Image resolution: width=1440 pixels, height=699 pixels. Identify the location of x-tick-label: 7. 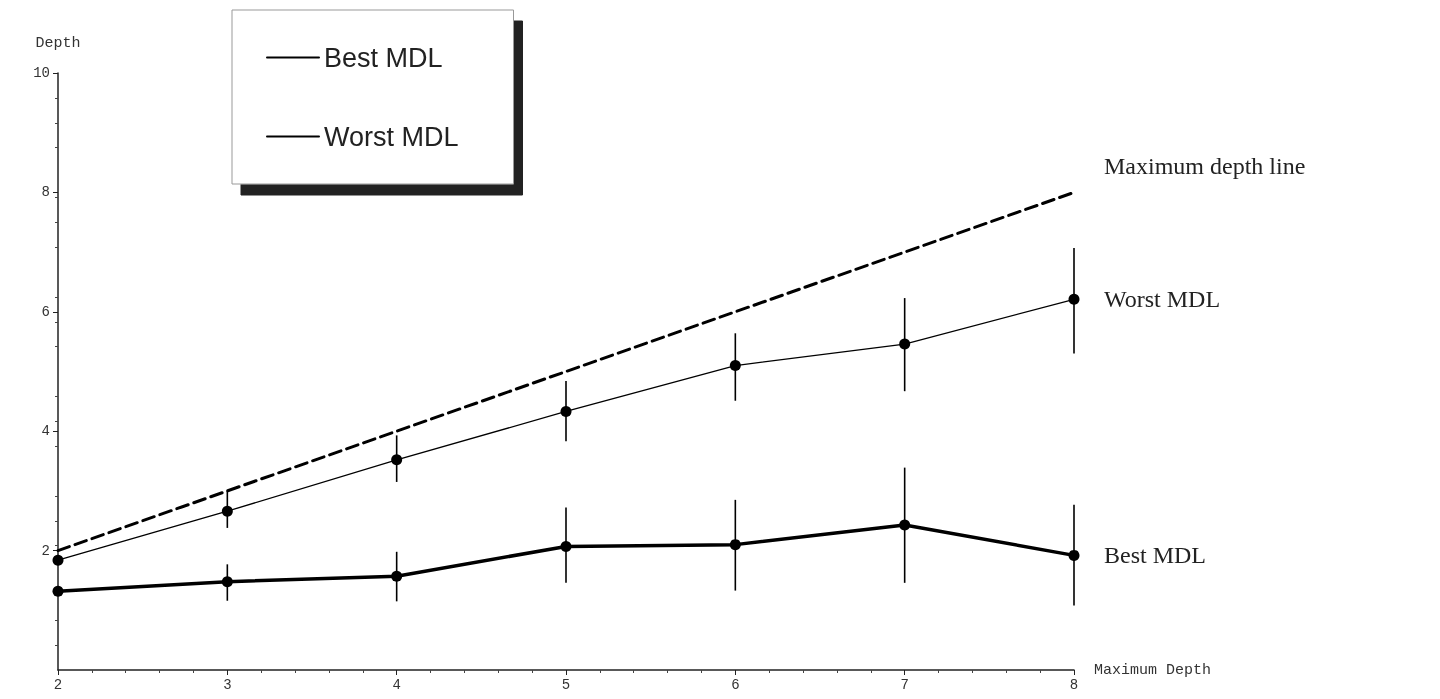
(904, 685).